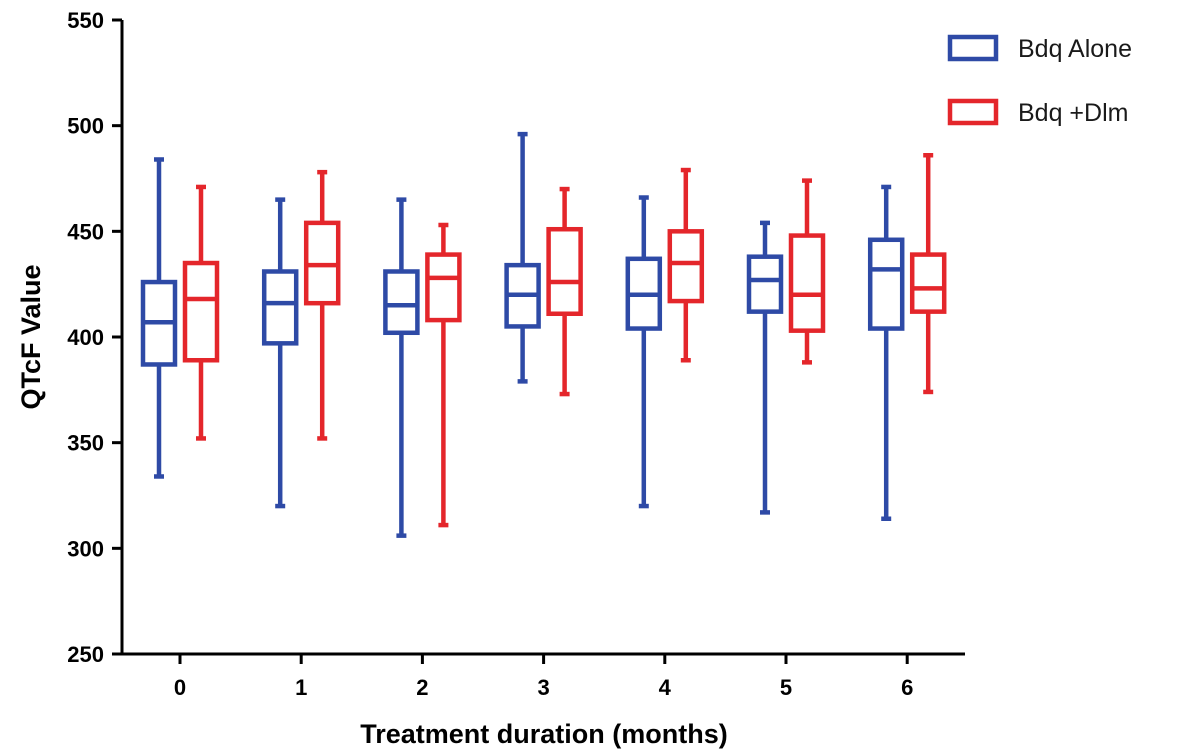 The width and height of the screenshot is (1179, 755). I want to click on x-tick-label: 1, so click(301, 687).